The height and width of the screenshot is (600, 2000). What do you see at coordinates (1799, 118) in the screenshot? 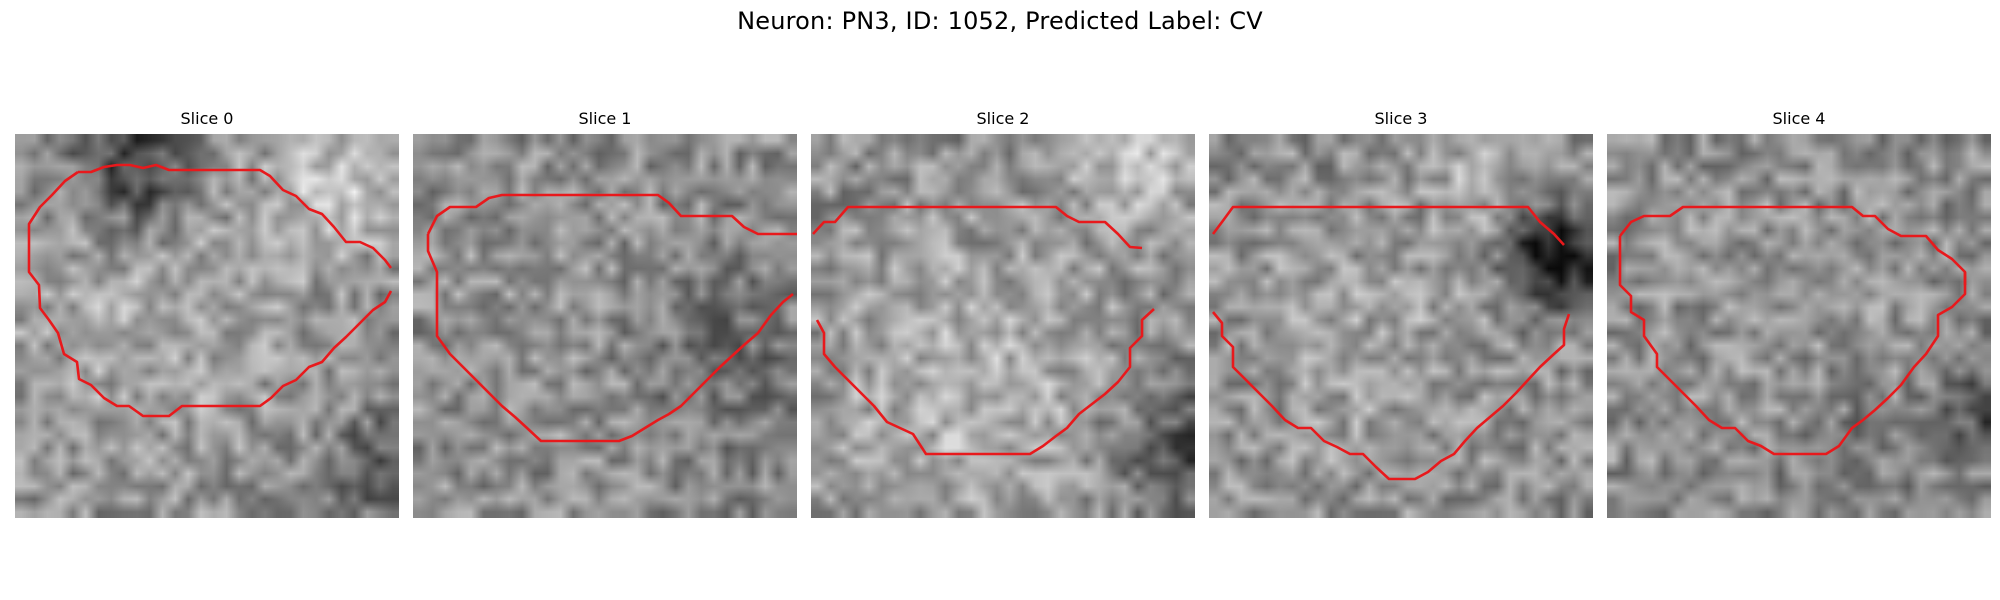
I see `slice-title: Slice 4` at bounding box center [1799, 118].